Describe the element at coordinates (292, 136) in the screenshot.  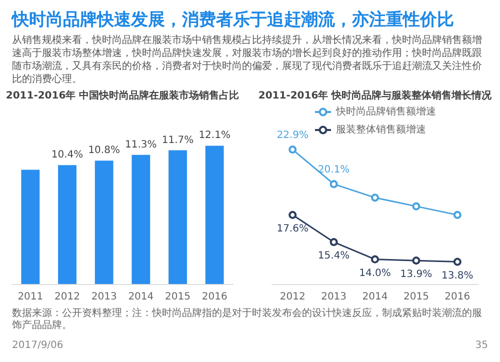
I see `data-label: 22.9%` at that location.